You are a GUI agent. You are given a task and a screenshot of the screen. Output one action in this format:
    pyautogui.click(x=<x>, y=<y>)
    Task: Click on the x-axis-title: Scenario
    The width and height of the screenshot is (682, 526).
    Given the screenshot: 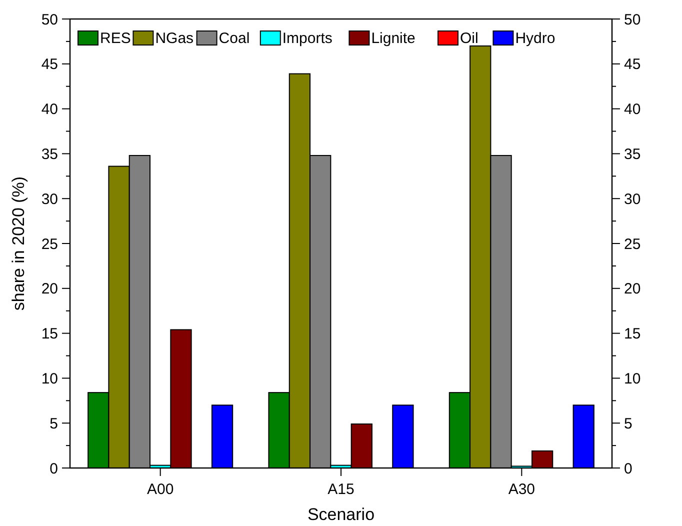 What is the action you would take?
    pyautogui.click(x=341, y=514)
    